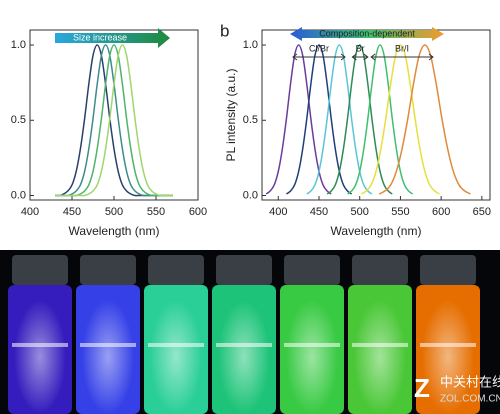 Image resolution: width=500 pixels, height=414 pixels. I want to click on annotation: Composition-dependent, so click(367, 33).